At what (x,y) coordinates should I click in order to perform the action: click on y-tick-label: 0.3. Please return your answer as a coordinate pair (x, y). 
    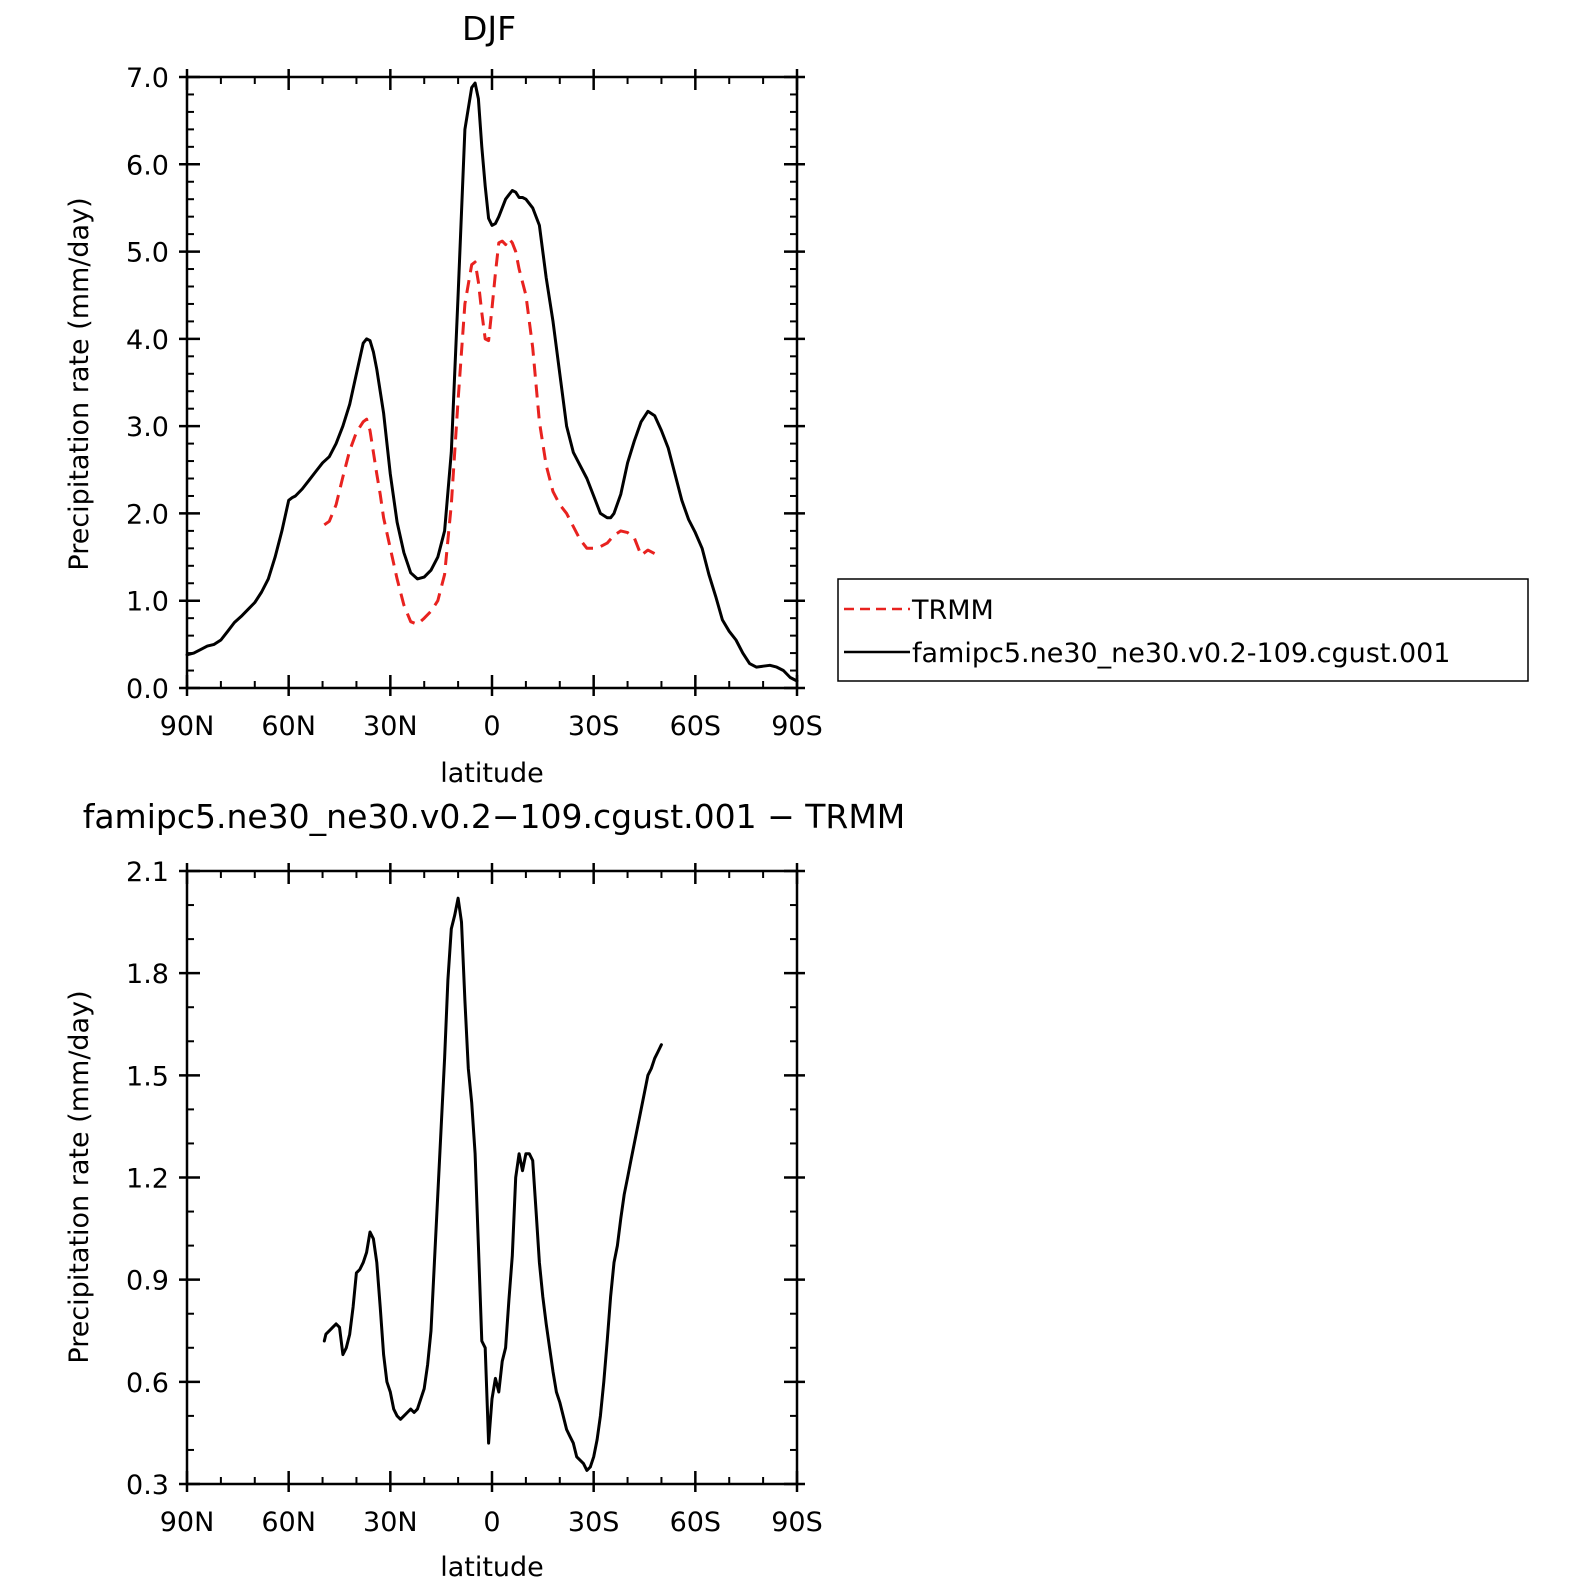
    Looking at the image, I should click on (147, 1485).